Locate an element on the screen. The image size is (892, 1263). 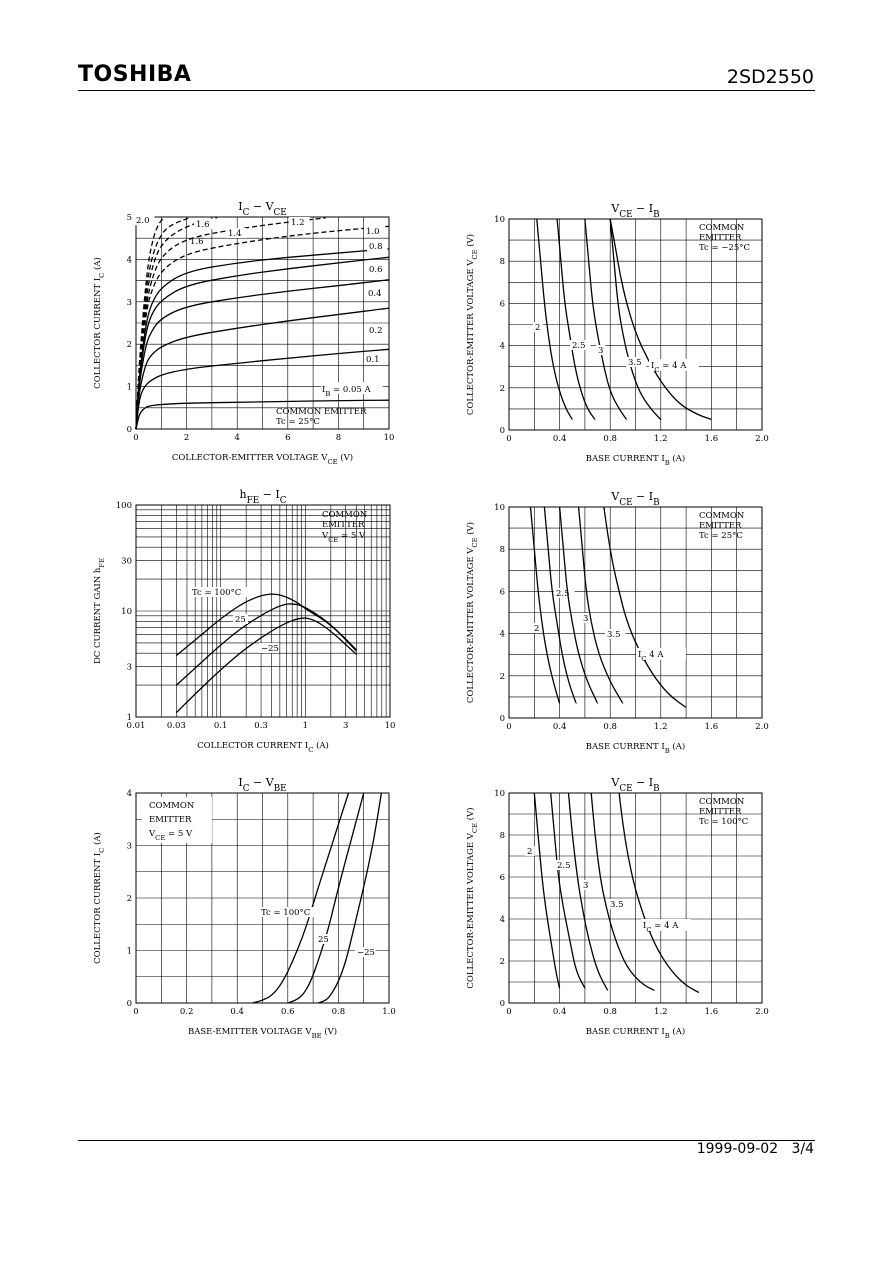
annotation-line: Tc = −25°C is located at coordinates (724, 248).